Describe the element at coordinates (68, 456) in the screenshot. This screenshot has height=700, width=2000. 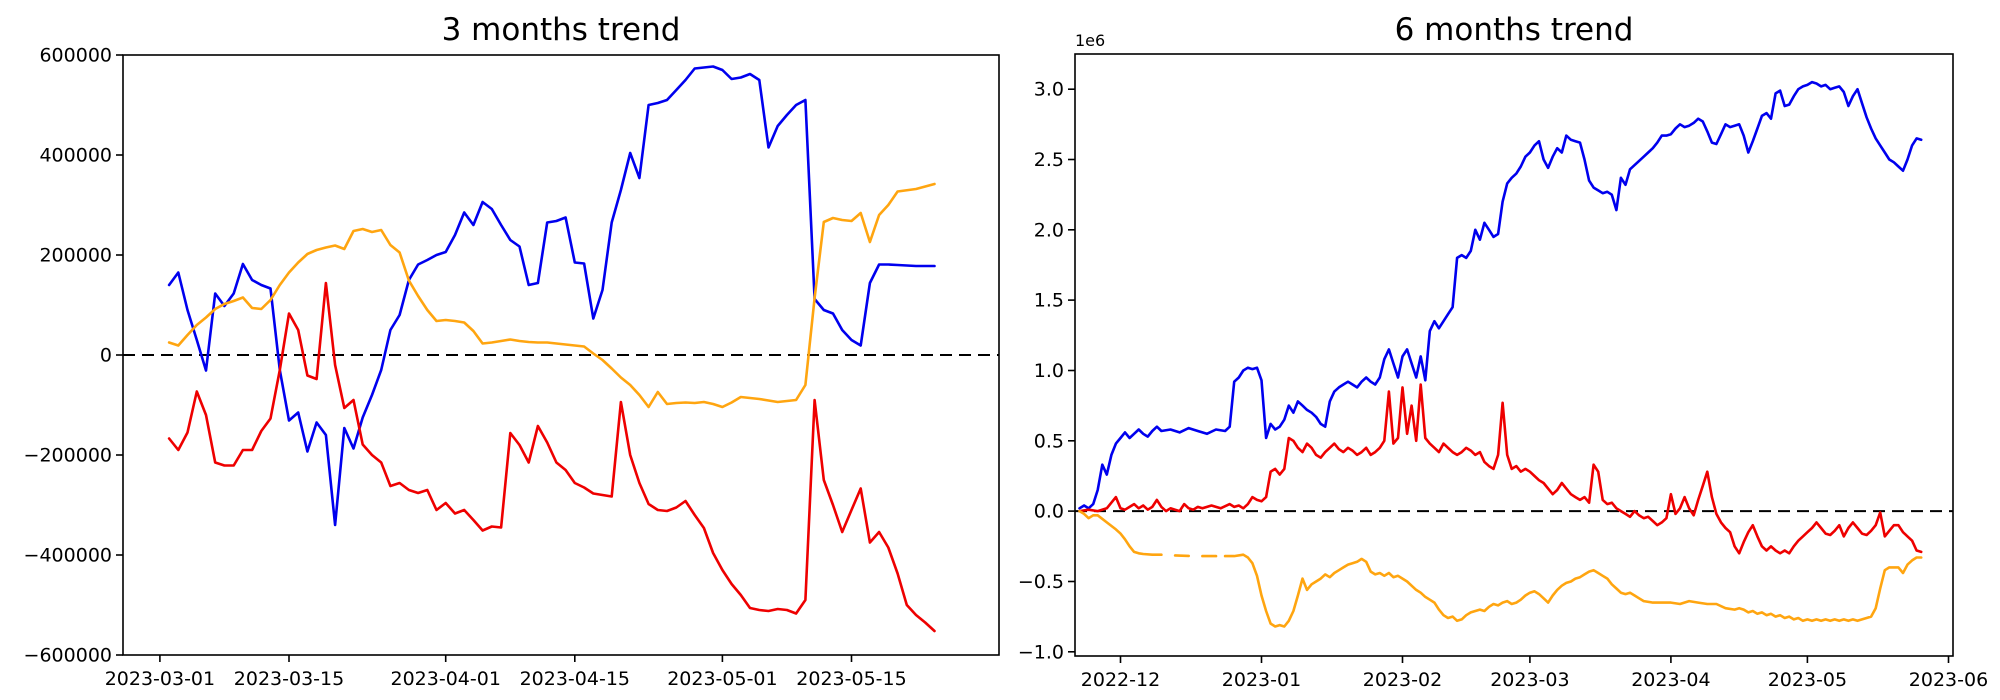
I see `y-tick-label: −200000` at that location.